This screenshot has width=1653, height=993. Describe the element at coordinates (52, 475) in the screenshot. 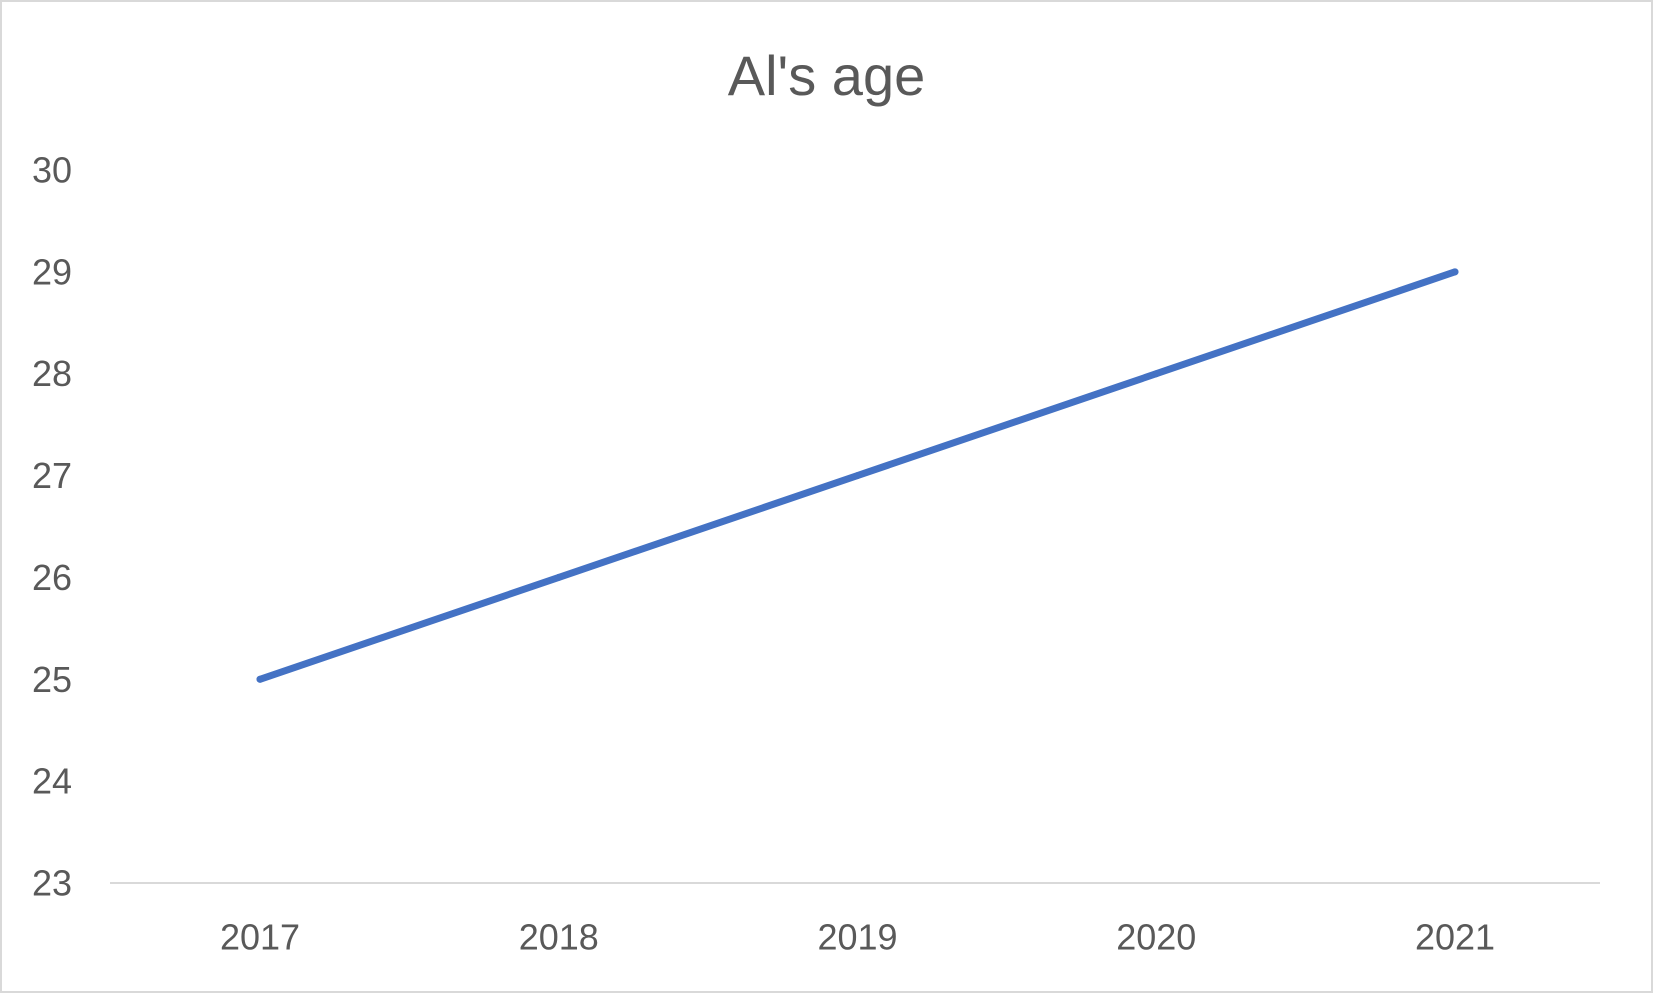

I see `y-tick-label: 27` at that location.